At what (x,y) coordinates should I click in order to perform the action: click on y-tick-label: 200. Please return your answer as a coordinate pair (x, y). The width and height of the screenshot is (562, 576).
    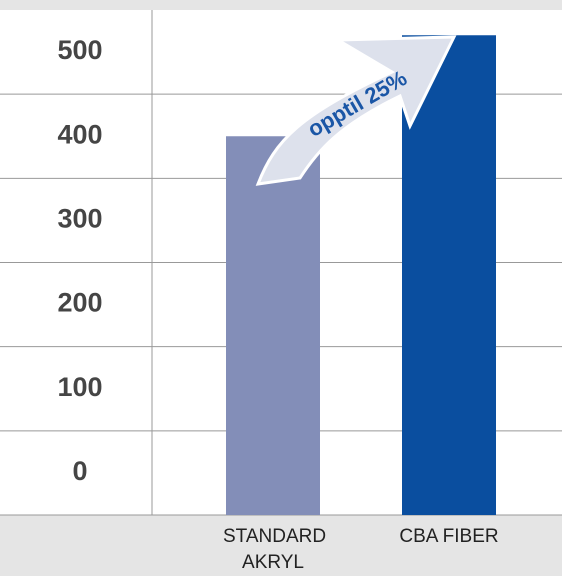
    Looking at the image, I should click on (79, 303).